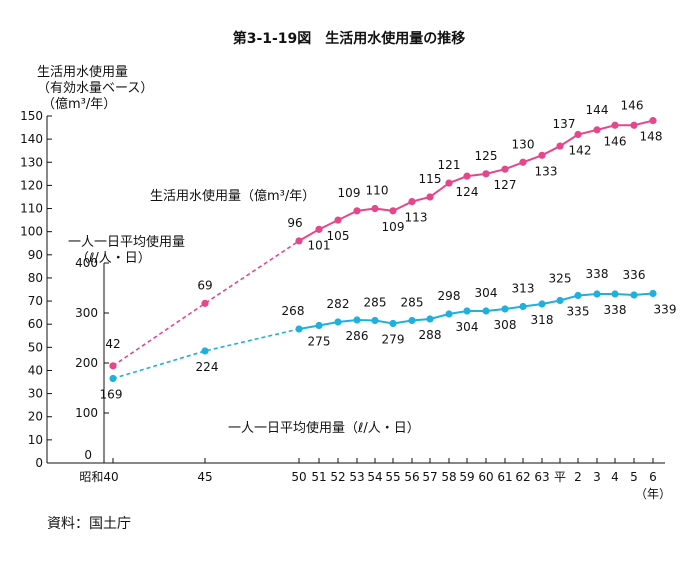 This screenshot has height=565, width=698. I want to click on x-axis-tick-label: 55, so click(392, 477).